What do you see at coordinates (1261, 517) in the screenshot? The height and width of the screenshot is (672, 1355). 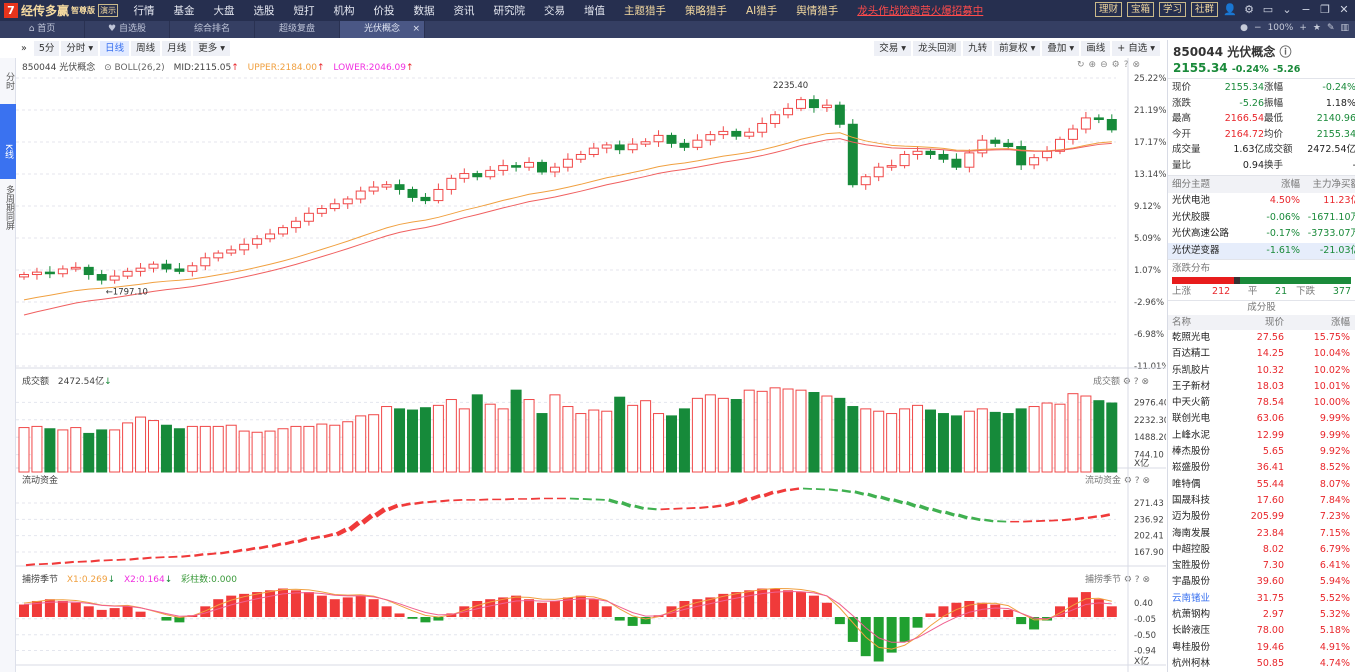 I see `stock-row: 迈为股份 205.99 7.23%` at bounding box center [1261, 517].